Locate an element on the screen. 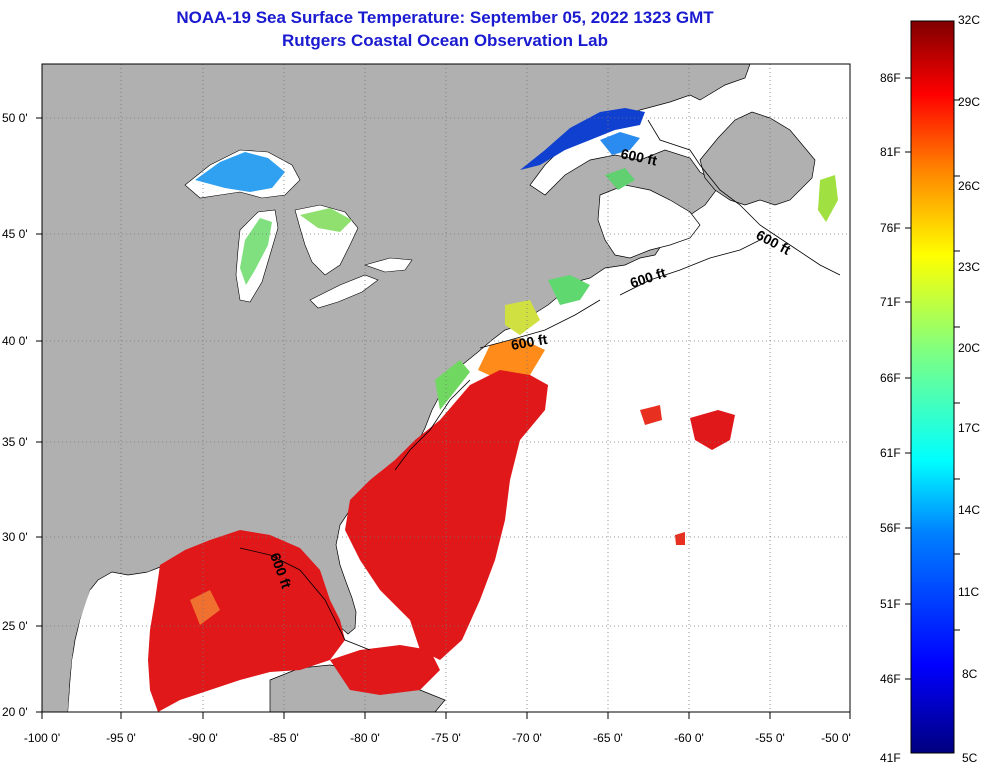 This screenshot has width=984, height=770. lon-tick-label: -80 0' is located at coordinates (365, 738).